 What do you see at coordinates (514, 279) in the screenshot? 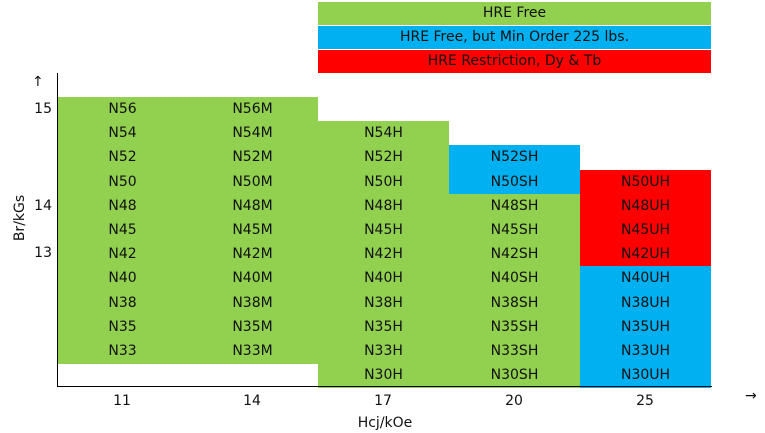
I see `grade-cell: N40SH` at bounding box center [514, 279].